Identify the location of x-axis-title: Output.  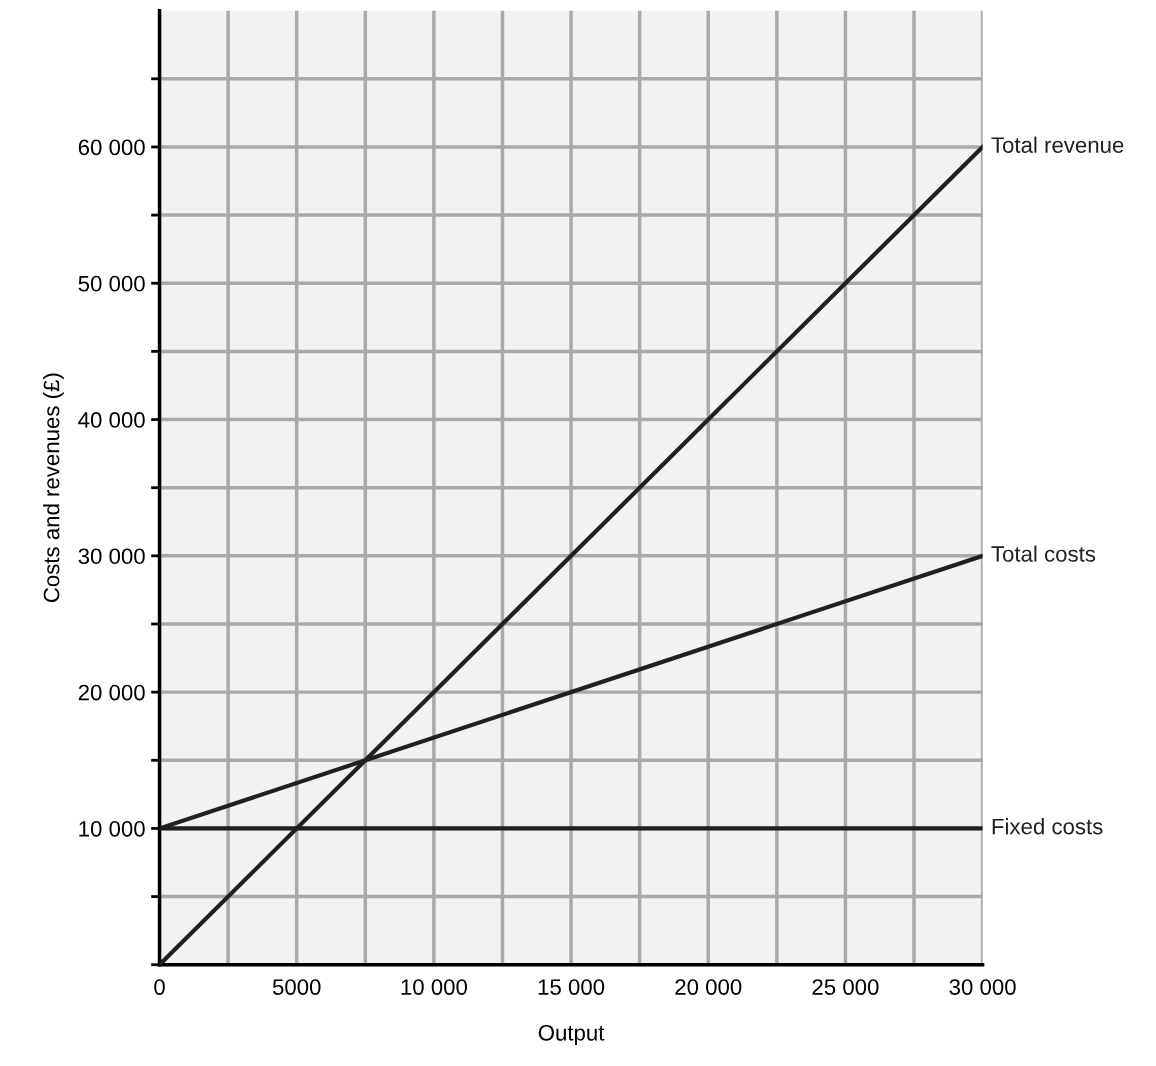
(571, 1035).